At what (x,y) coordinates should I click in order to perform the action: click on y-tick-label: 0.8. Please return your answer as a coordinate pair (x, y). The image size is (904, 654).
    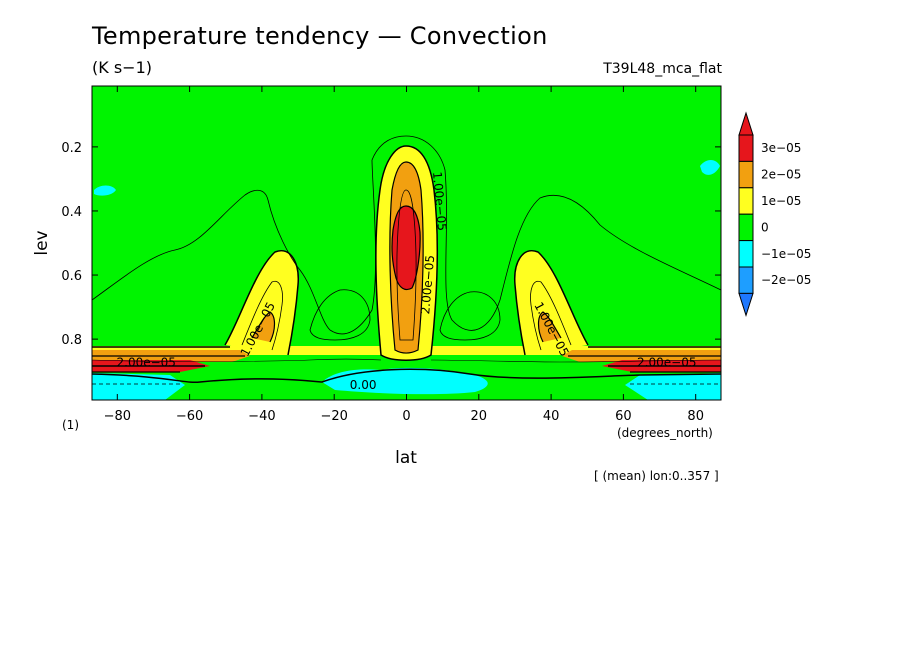
    Looking at the image, I should click on (71, 340).